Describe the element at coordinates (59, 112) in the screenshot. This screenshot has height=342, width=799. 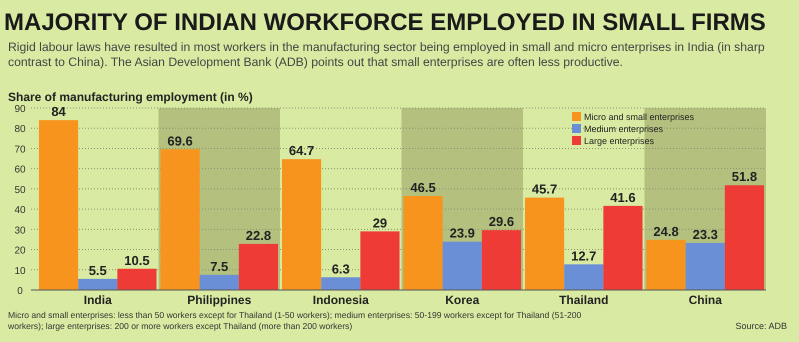
I see `data-label: 84` at that location.